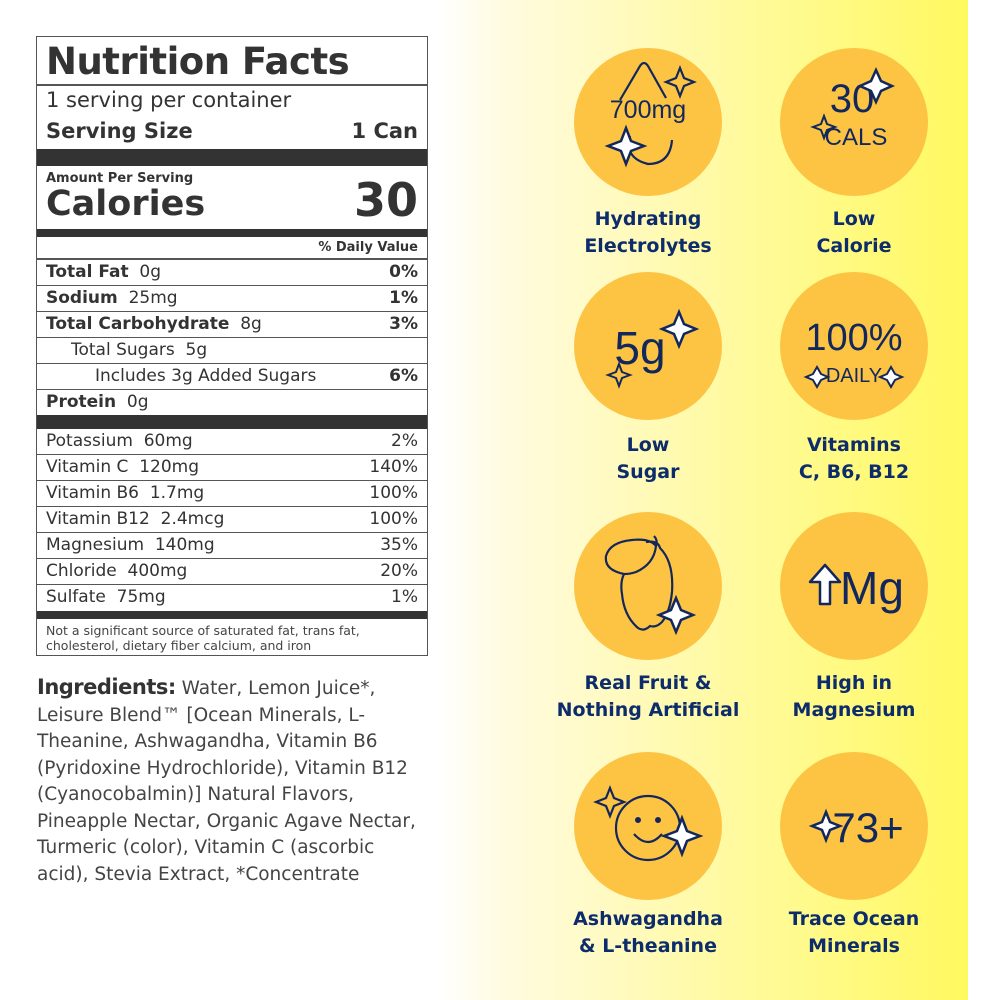 Image resolution: width=1000 pixels, height=1000 pixels. What do you see at coordinates (126, 204) in the screenshot?
I see `calories-label: Calories` at bounding box center [126, 204].